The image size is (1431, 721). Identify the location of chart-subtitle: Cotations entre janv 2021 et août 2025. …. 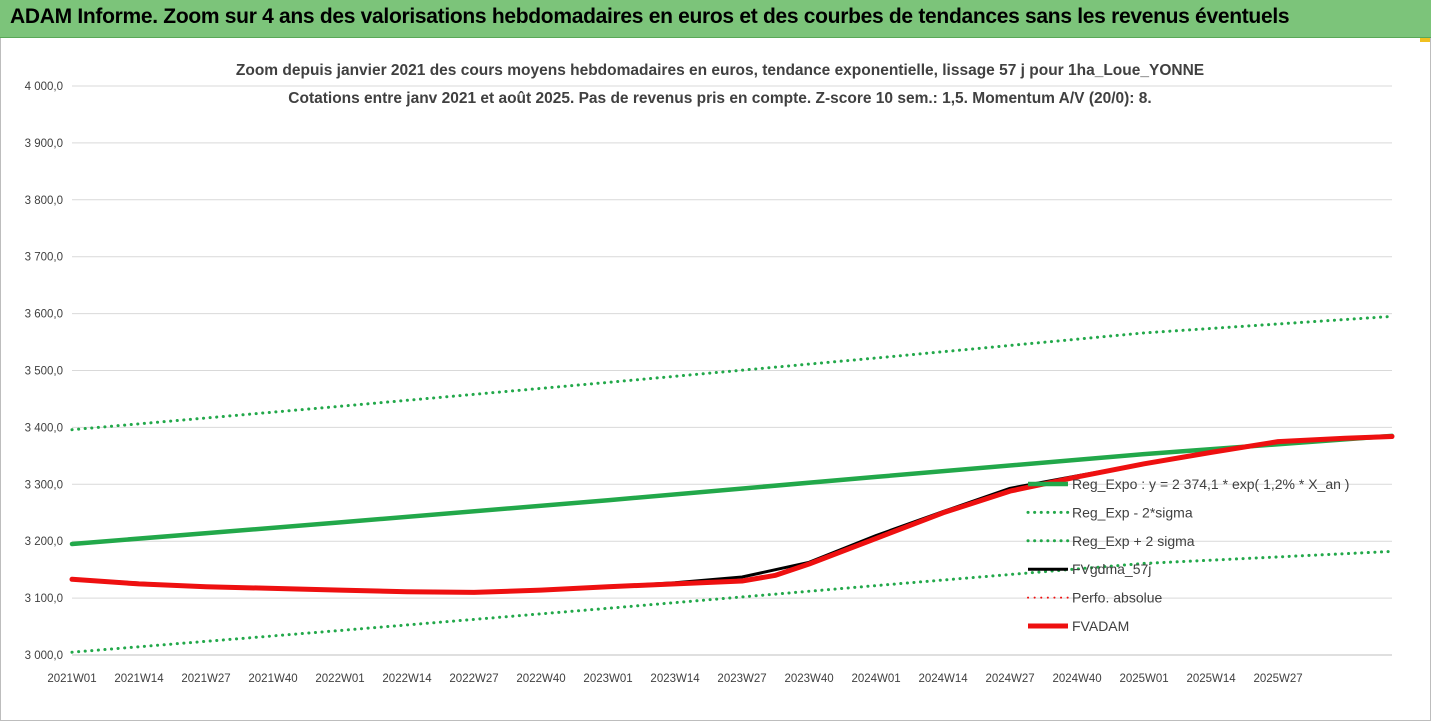
(720, 98).